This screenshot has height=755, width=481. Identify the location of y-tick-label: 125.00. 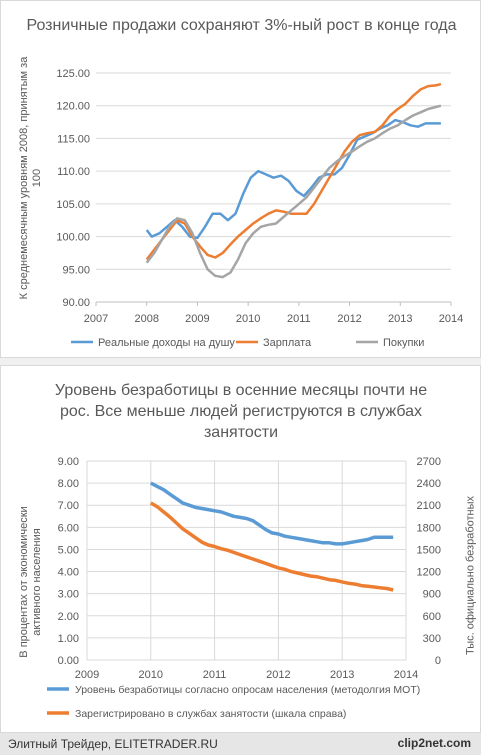
(73, 74).